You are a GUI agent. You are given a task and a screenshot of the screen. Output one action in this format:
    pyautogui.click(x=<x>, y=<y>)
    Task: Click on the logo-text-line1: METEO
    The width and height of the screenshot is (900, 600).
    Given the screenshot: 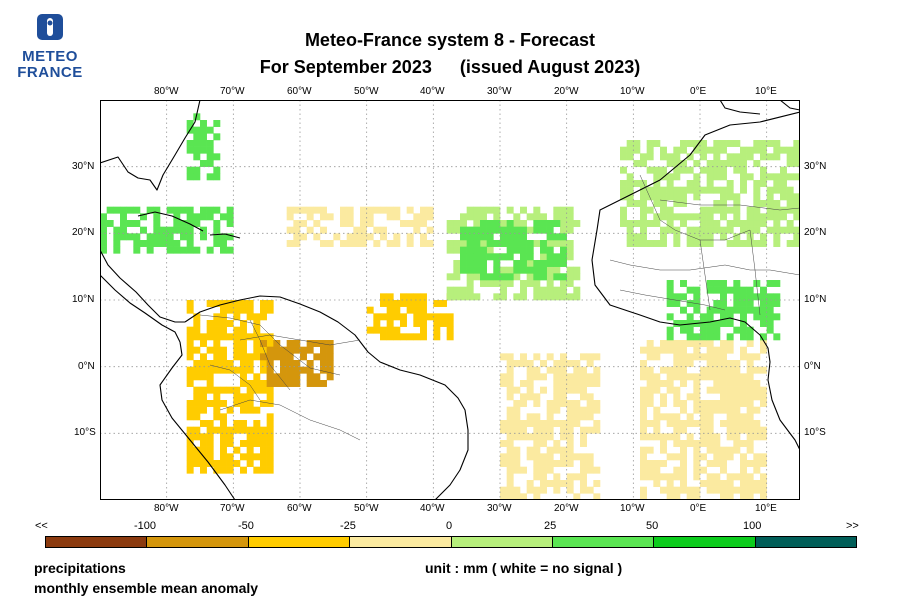 What is the action you would take?
    pyautogui.click(x=50, y=56)
    